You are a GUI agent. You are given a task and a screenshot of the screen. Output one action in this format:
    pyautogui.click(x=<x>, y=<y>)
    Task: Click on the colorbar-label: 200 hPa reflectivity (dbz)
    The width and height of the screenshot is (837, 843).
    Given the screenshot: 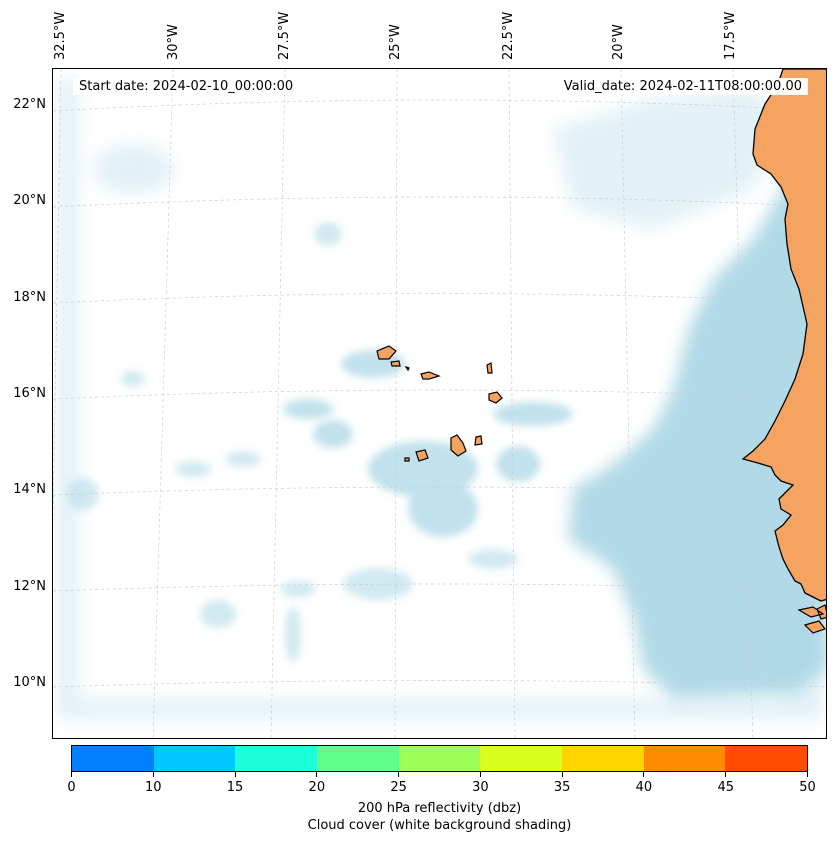 What is the action you would take?
    pyautogui.click(x=439, y=808)
    